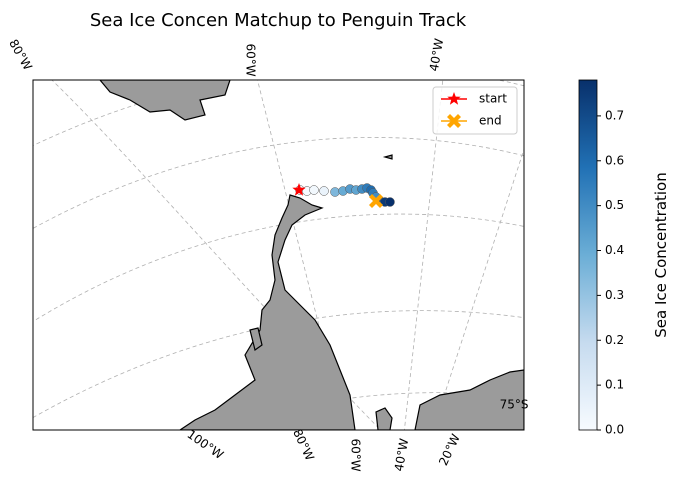 This screenshot has height=490, width=680. What do you see at coordinates (614, 385) in the screenshot?
I see `colorbar-tick-label: 0.1` at bounding box center [614, 385].